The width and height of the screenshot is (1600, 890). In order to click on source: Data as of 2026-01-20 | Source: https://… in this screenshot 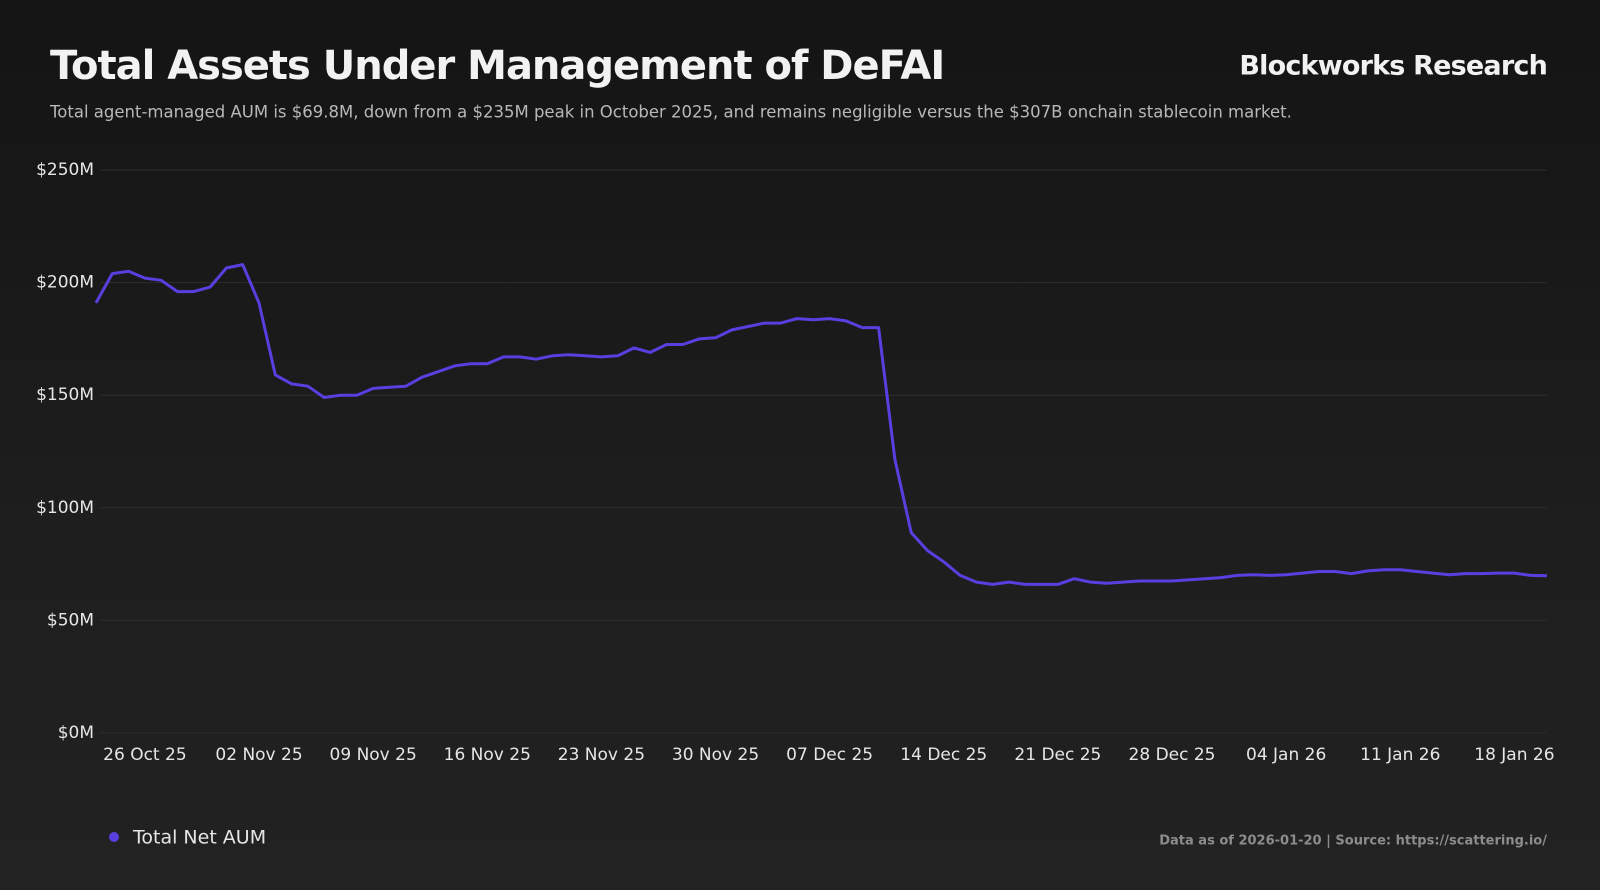, I will do `click(1353, 841)`.